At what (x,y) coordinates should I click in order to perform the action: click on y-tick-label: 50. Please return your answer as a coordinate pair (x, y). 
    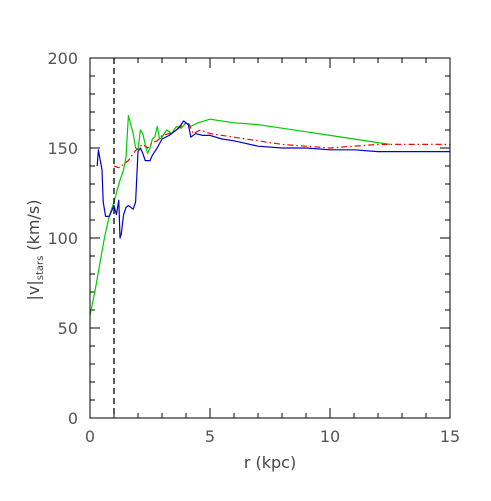
    Looking at the image, I should click on (68, 328).